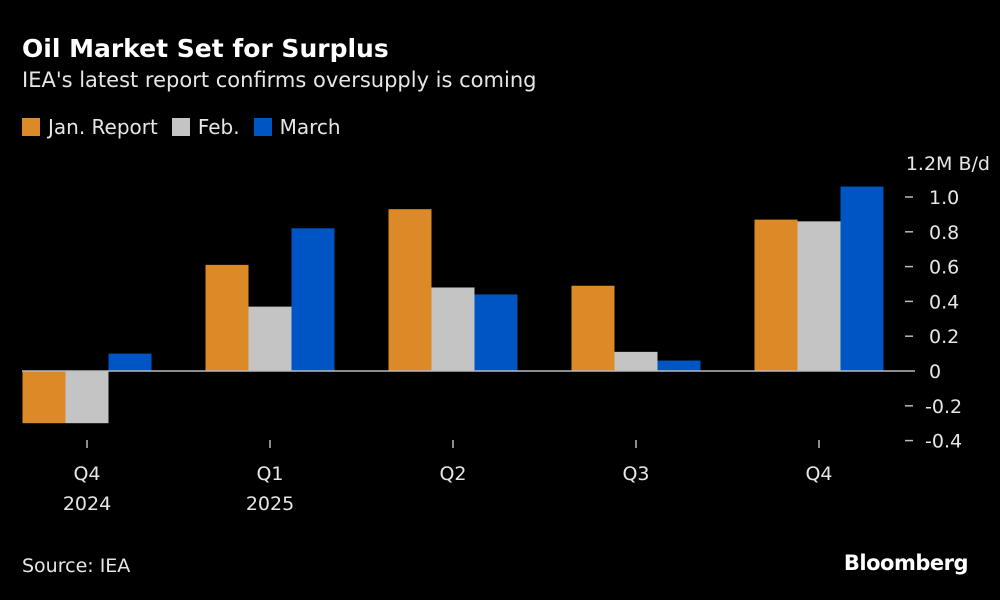 The image size is (1000, 600). What do you see at coordinates (944, 198) in the screenshot?
I see `y-tick-label: 1.0` at bounding box center [944, 198].